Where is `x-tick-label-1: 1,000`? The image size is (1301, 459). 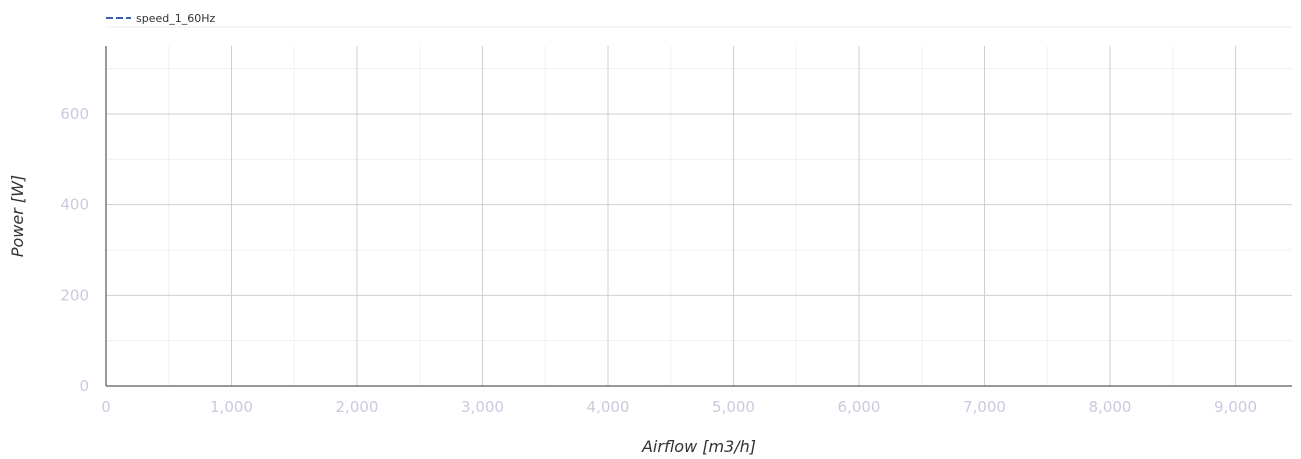
x-tick-label-1: 1,000 is located at coordinates (231, 407).